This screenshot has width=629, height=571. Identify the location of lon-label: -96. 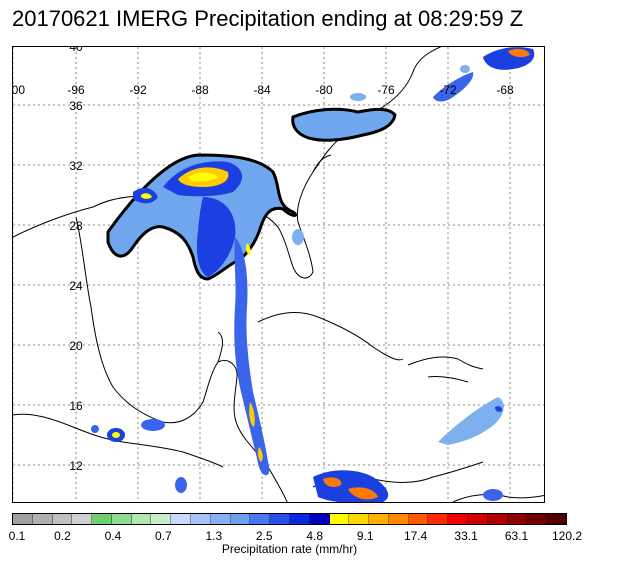
(76, 90).